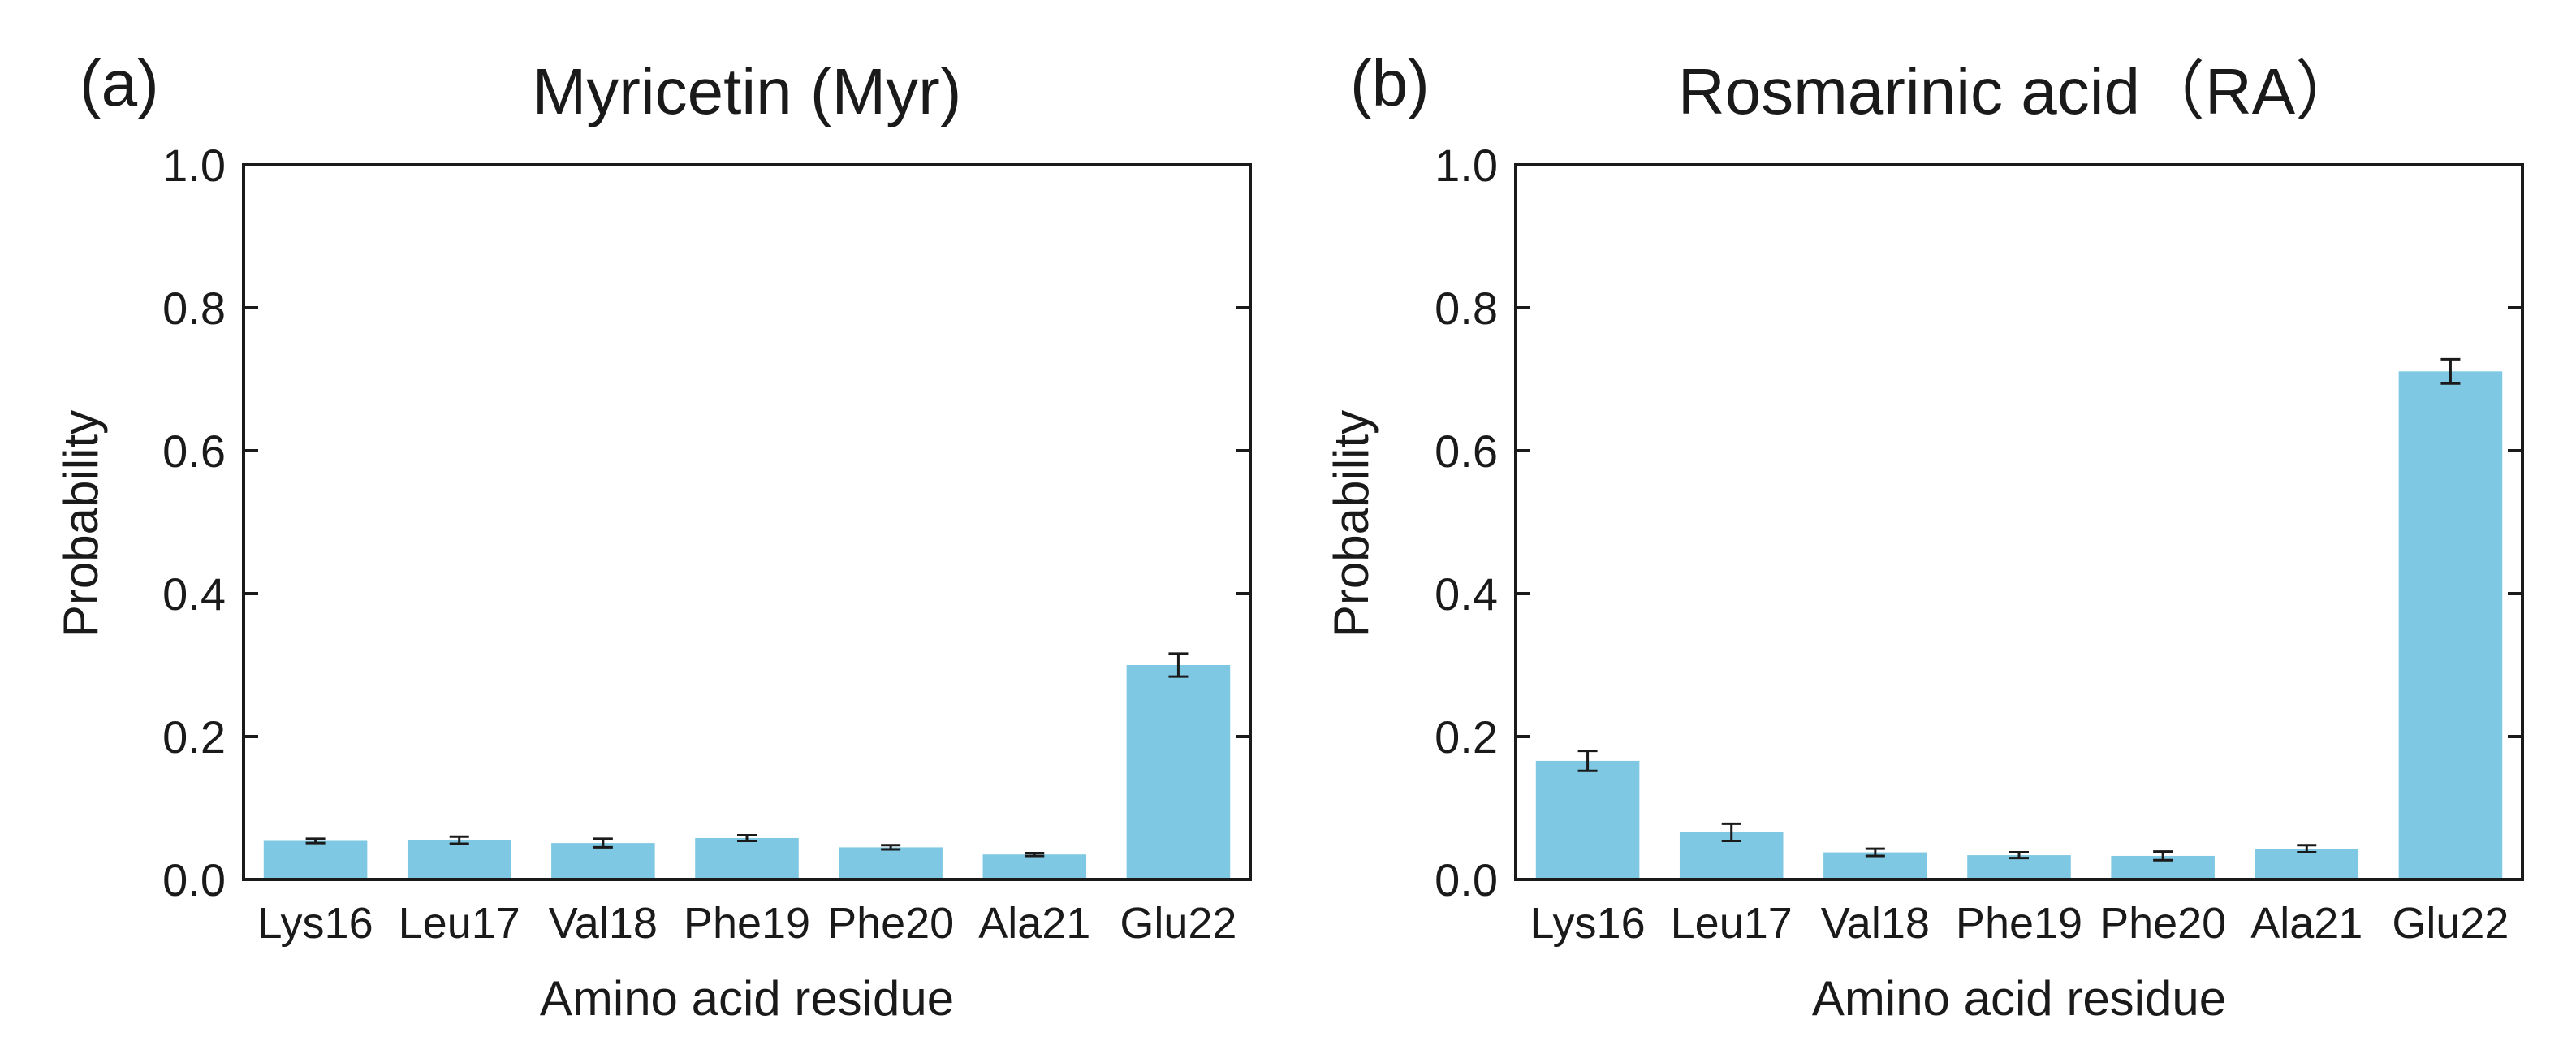  What do you see at coordinates (81, 524) in the screenshot?
I see `y-axis-label-a: Probability` at bounding box center [81, 524].